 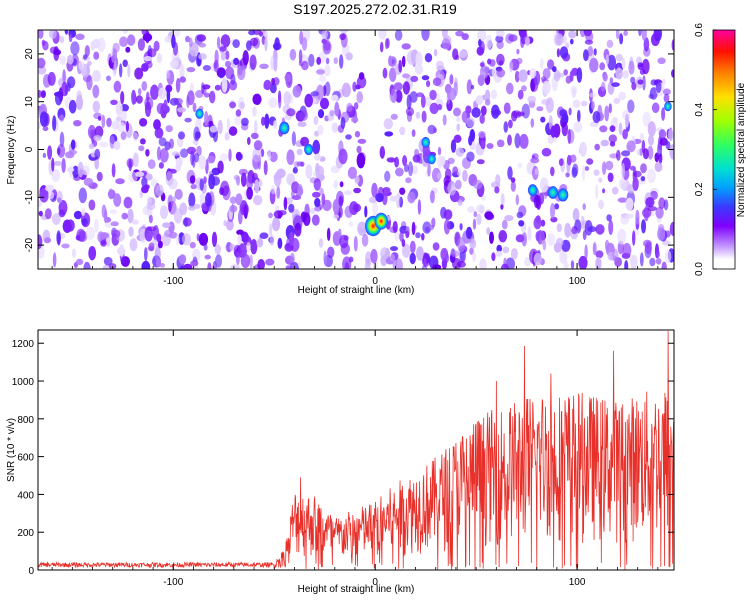 What do you see at coordinates (356, 290) in the screenshot?
I see `heatmap-x-label: Height of straight line (km)` at bounding box center [356, 290].